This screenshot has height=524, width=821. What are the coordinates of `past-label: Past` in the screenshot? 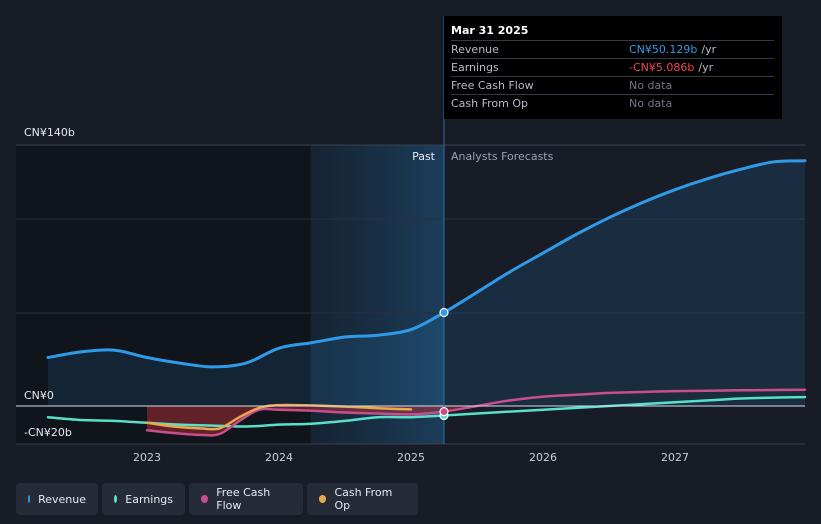 It's located at (423, 156).